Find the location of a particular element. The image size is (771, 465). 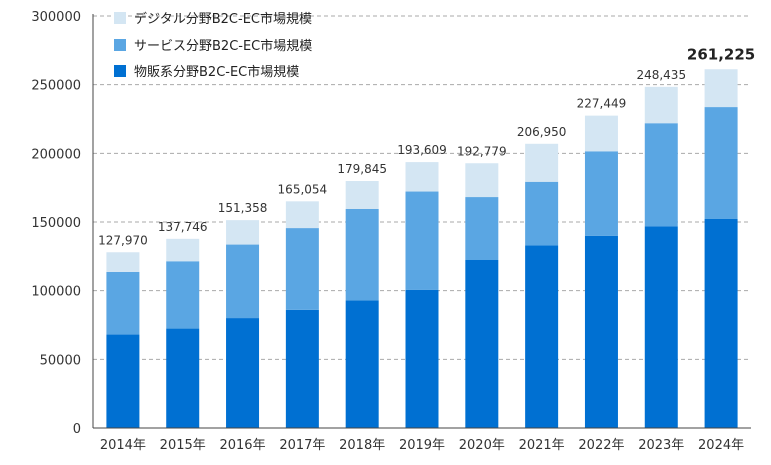

y-tick-label: 50000 is located at coordinates (60, 360).